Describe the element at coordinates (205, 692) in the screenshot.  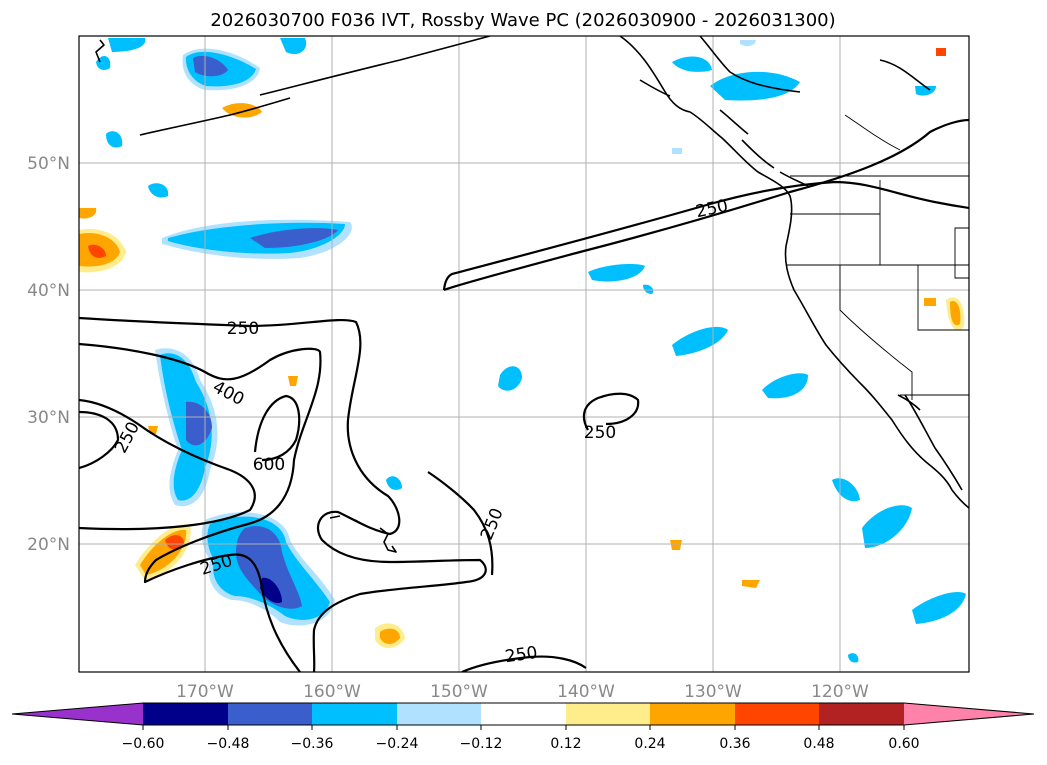
I see `lon-label: 170°W` at that location.